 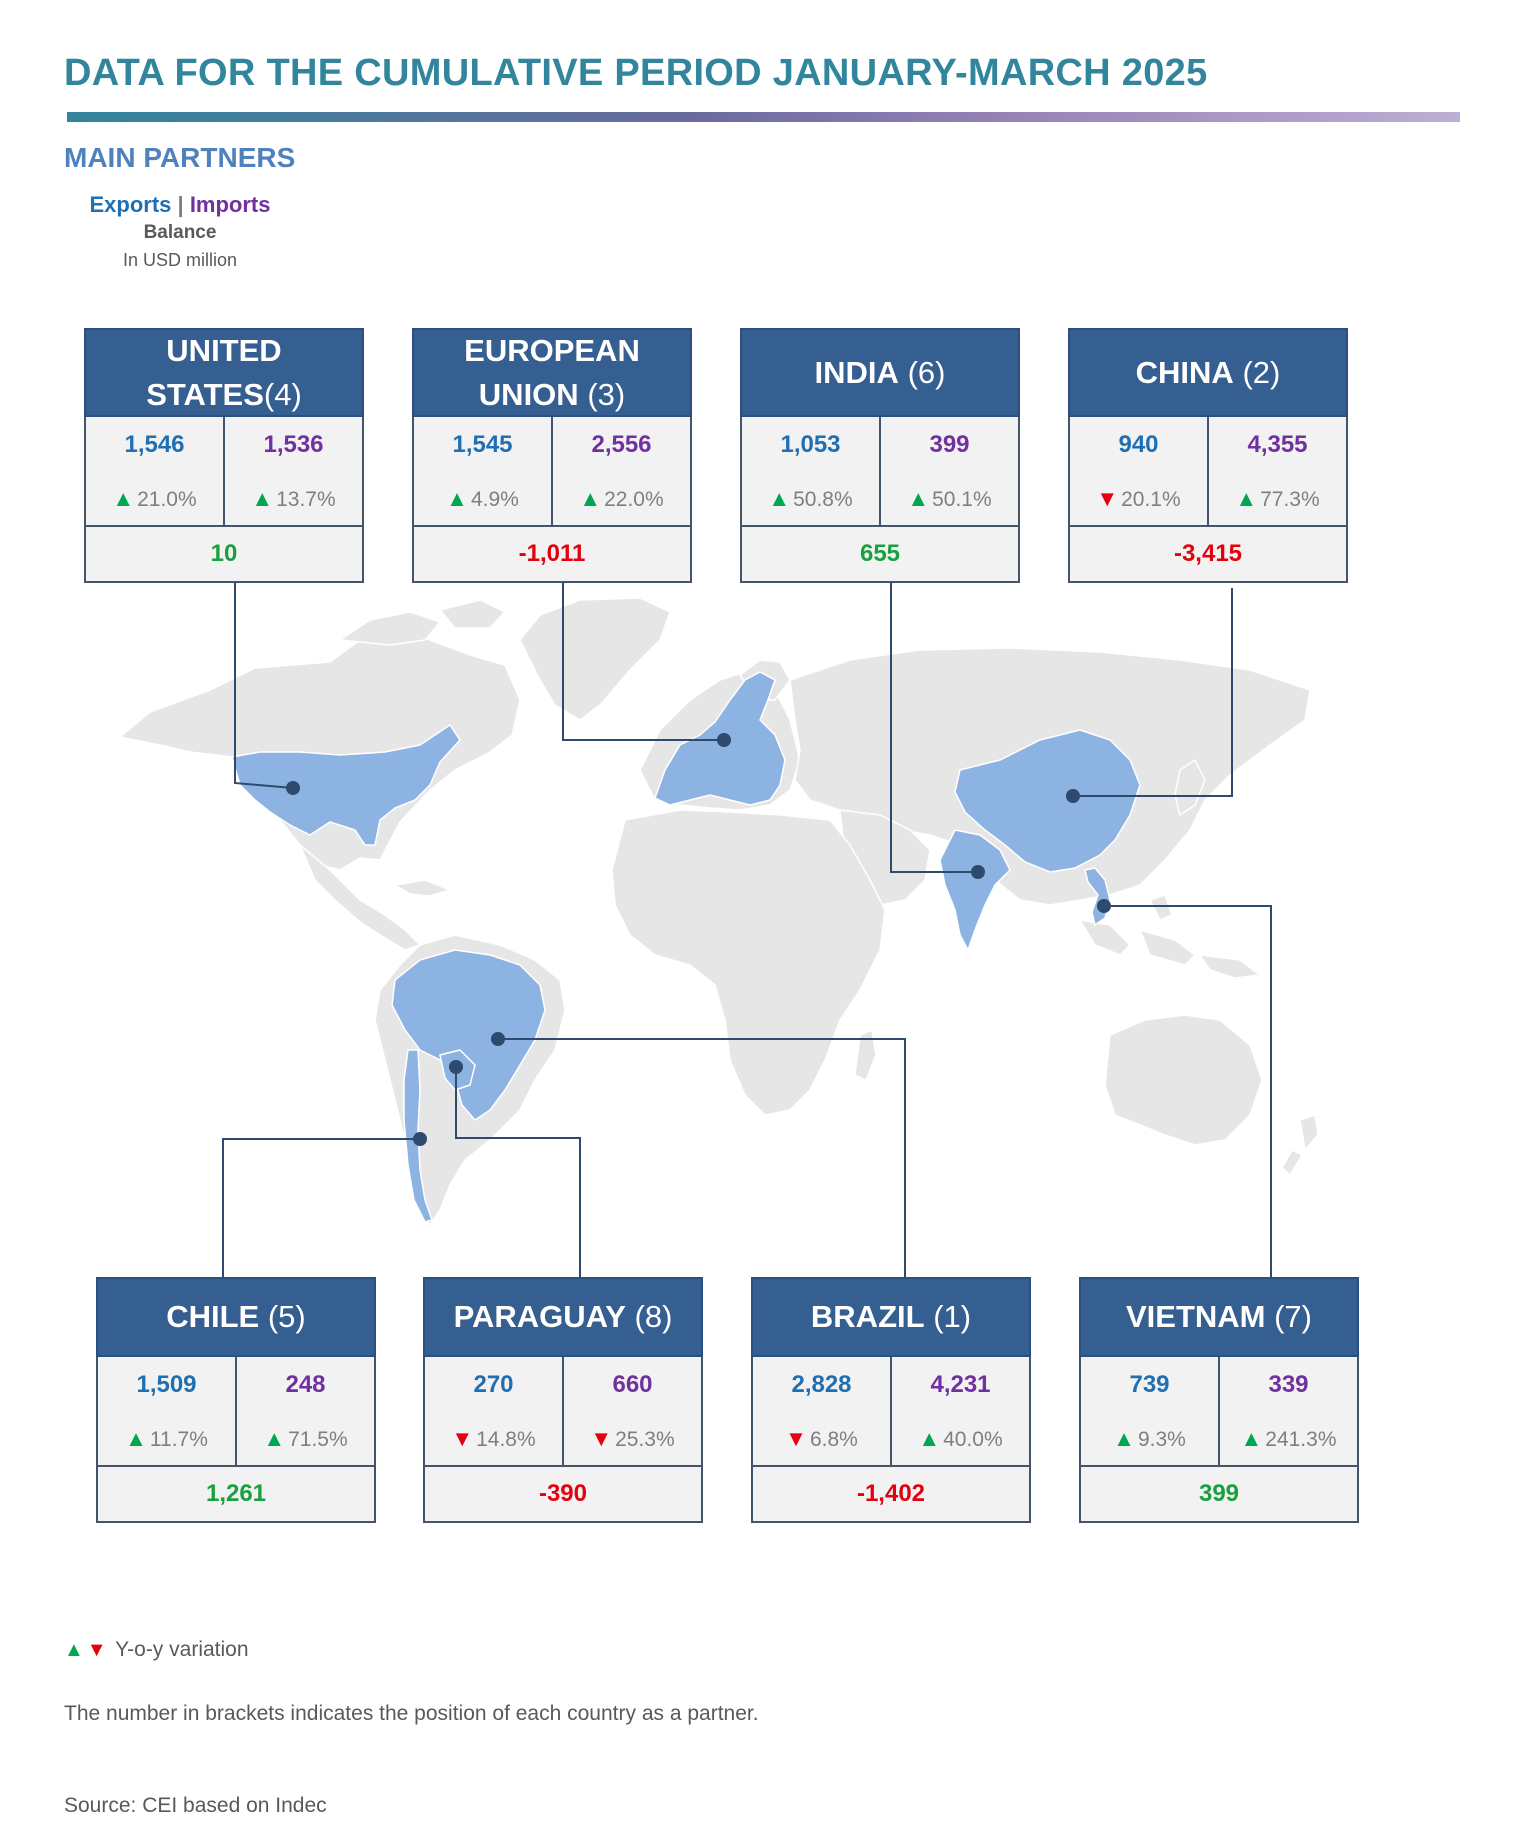 What do you see at coordinates (1183, 1080) in the screenshot?
I see `land-australia` at bounding box center [1183, 1080].